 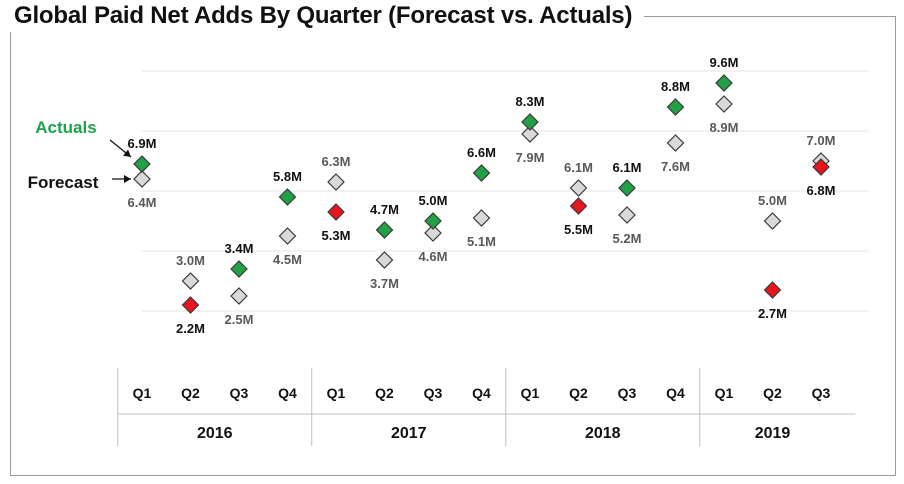 I want to click on actual-data-label: 4.7M, so click(x=384, y=209).